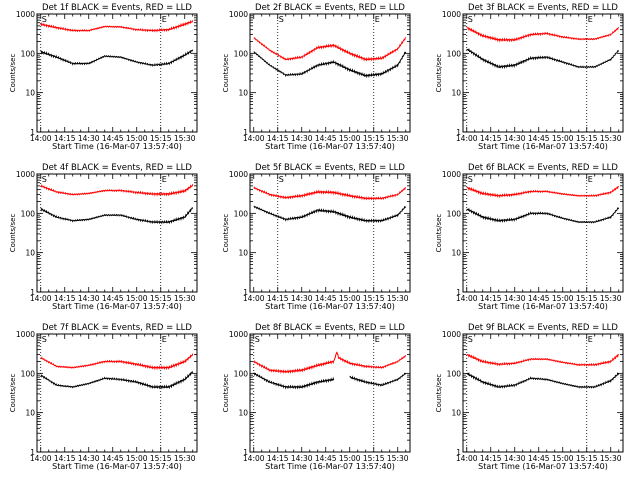 The width and height of the screenshot is (640, 484). I want to click on panel-title: Det 8f BLACK = Events, RED = LLD, so click(330, 328).